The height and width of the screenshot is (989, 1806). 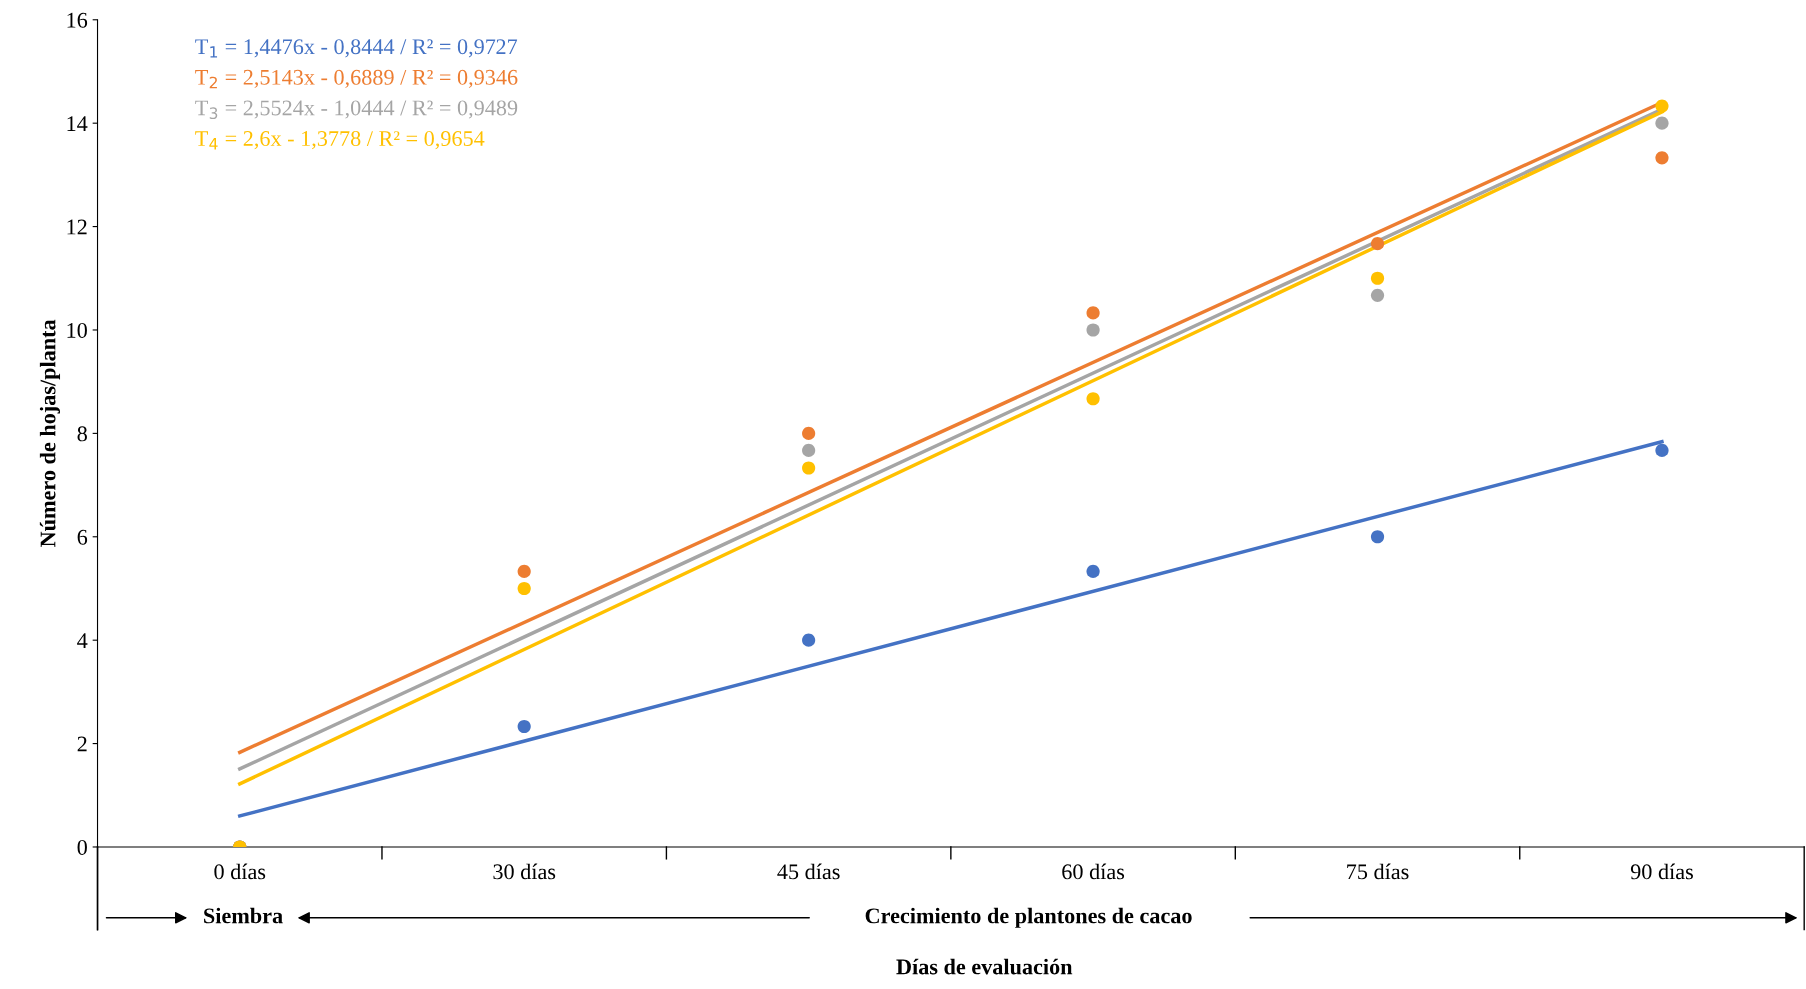 I want to click on x-tick-label: 45 días, so click(x=808, y=871).